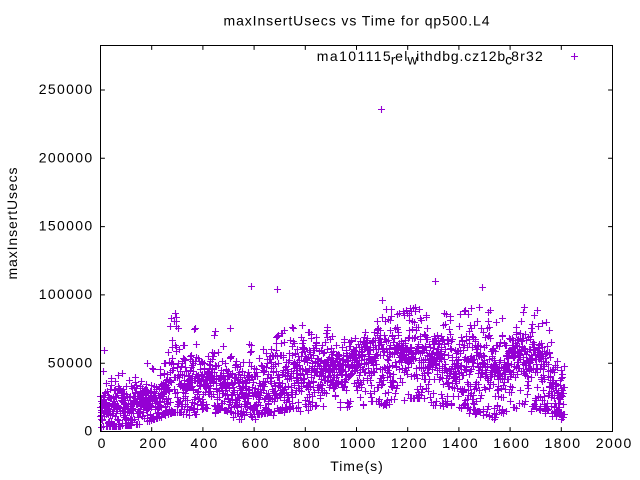  Describe the element at coordinates (12, 224) in the screenshot. I see `svg-text: maxInsertUsecs` at that location.